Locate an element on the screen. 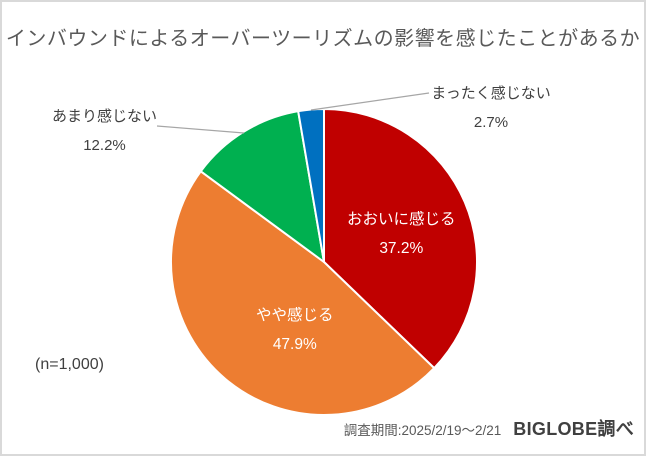 This screenshot has height=456, width=646. chart-title: インバウンドによるオーバーツーリズムの影響を感じたことがあるか is located at coordinates (323, 39).